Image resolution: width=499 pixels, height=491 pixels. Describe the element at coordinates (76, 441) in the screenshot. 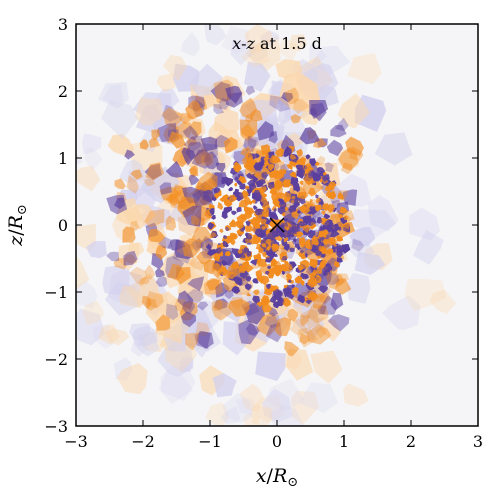

I see `x-tick-label: −3` at that location.